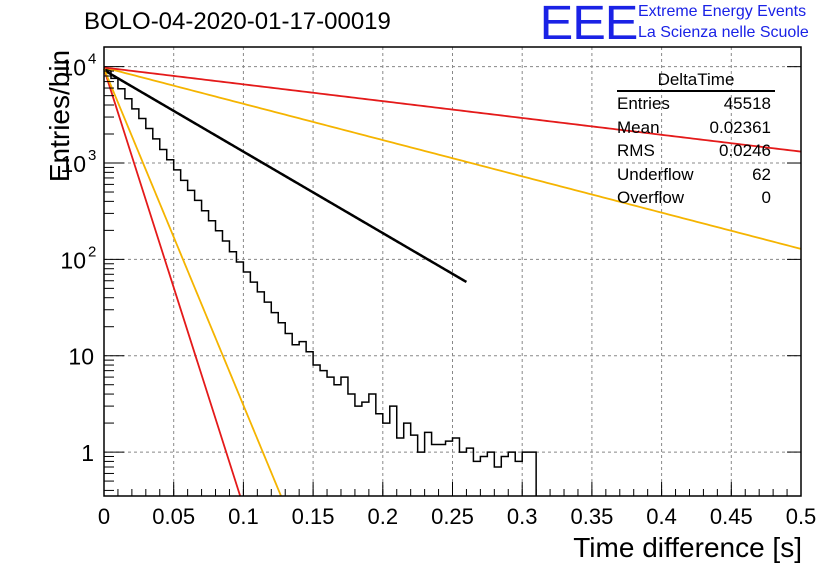  What do you see at coordinates (801, 516) in the screenshot?
I see `x-tick-label: 0.5` at bounding box center [801, 516].